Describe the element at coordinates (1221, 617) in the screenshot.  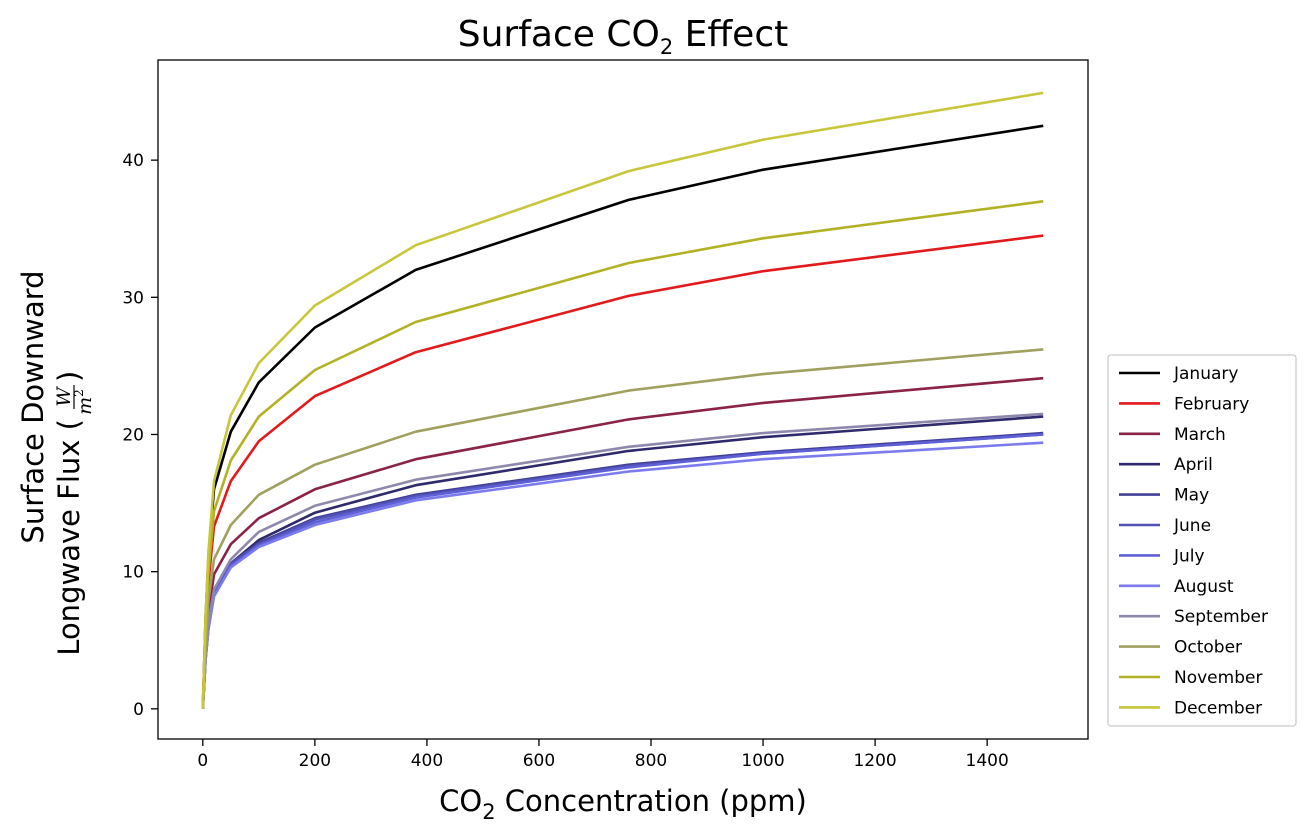
I see `legend-label-september: September` at that location.